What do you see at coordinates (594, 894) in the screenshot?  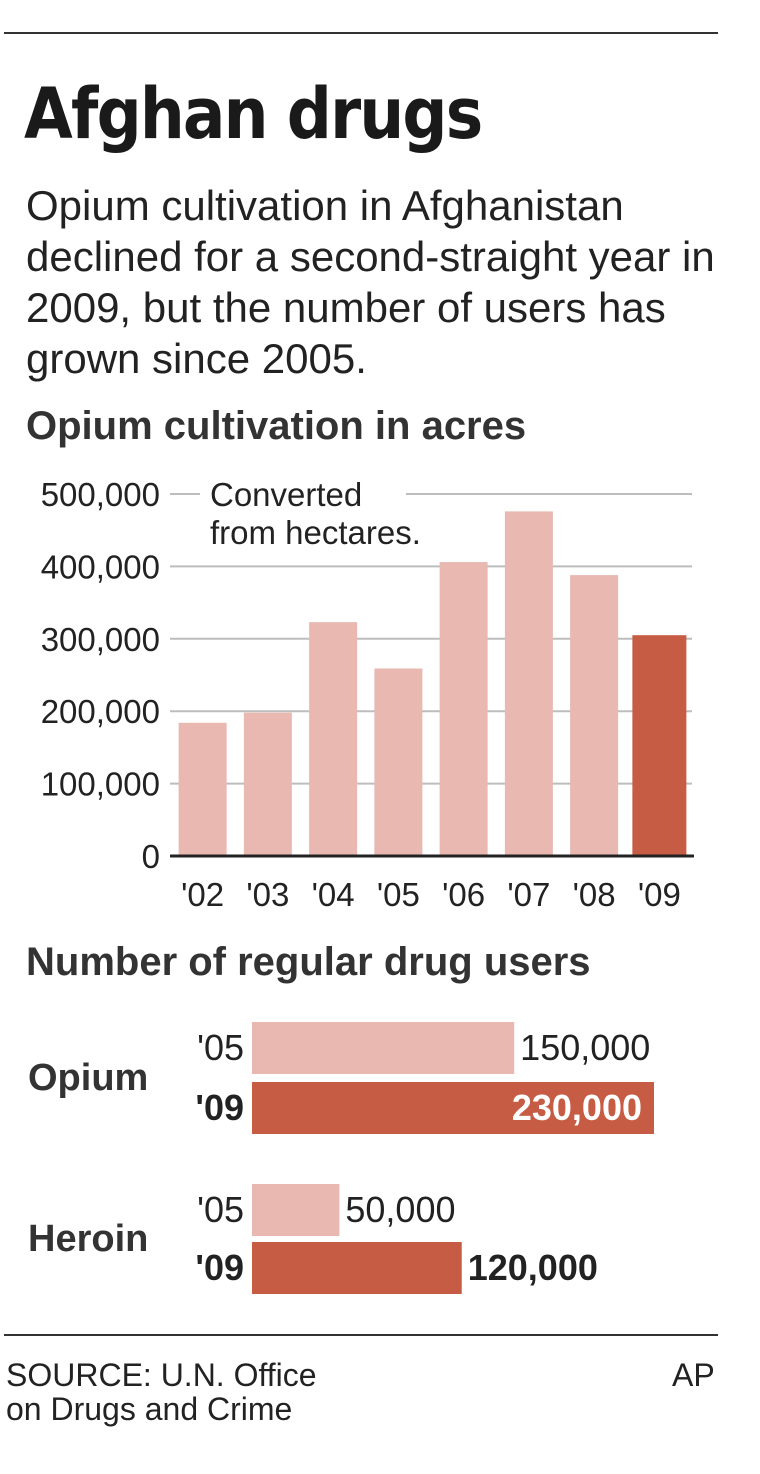 I see `x-tick-label: '08` at bounding box center [594, 894].